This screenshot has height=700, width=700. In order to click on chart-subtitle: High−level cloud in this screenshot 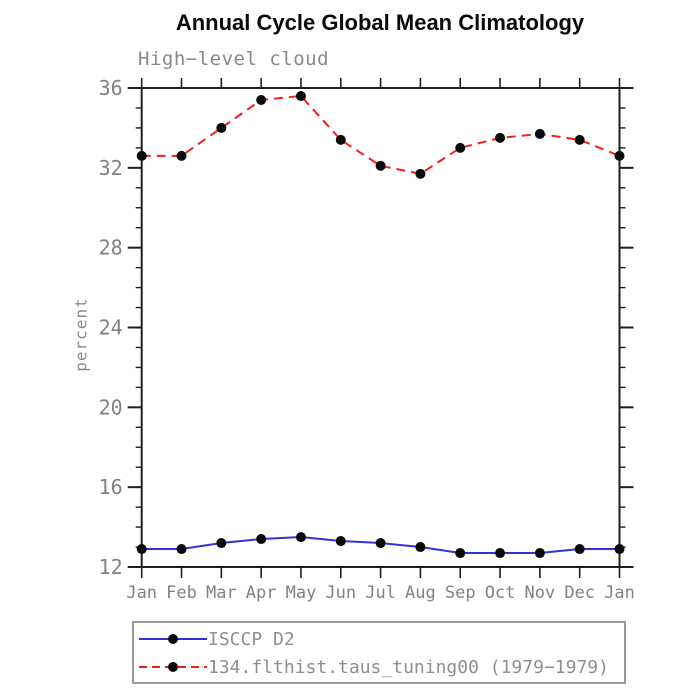, I will do `click(234, 59)`.